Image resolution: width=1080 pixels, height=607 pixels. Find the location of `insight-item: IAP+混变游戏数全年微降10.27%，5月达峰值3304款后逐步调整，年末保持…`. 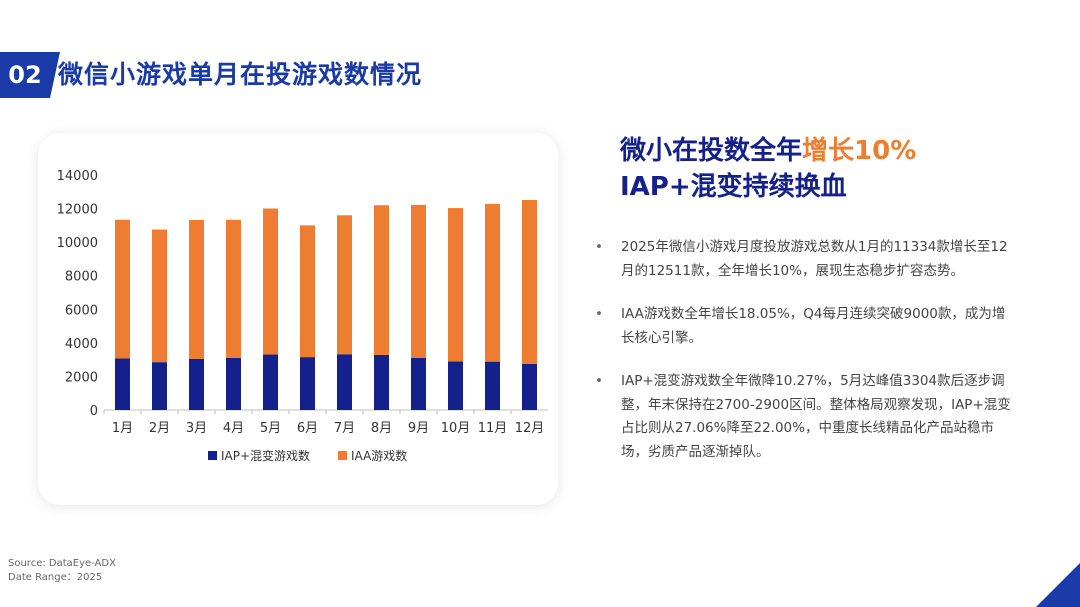

insight-item: IAP+混变游戏数全年微降10.27%，5月达峰值3304款后逐步调整，年末保持… is located at coordinates (805, 417).